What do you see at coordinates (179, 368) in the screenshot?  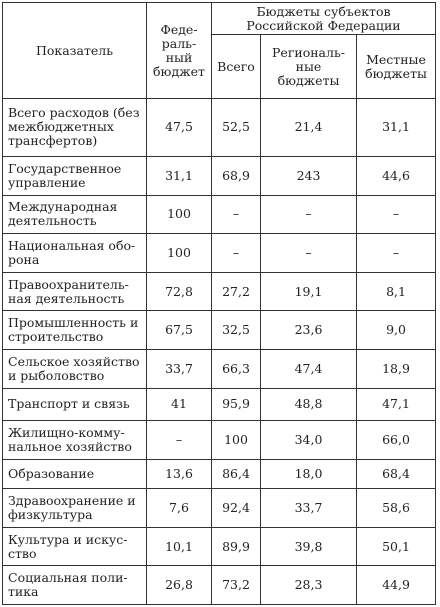 I see `cell-federal: 33,7` at bounding box center [179, 368].